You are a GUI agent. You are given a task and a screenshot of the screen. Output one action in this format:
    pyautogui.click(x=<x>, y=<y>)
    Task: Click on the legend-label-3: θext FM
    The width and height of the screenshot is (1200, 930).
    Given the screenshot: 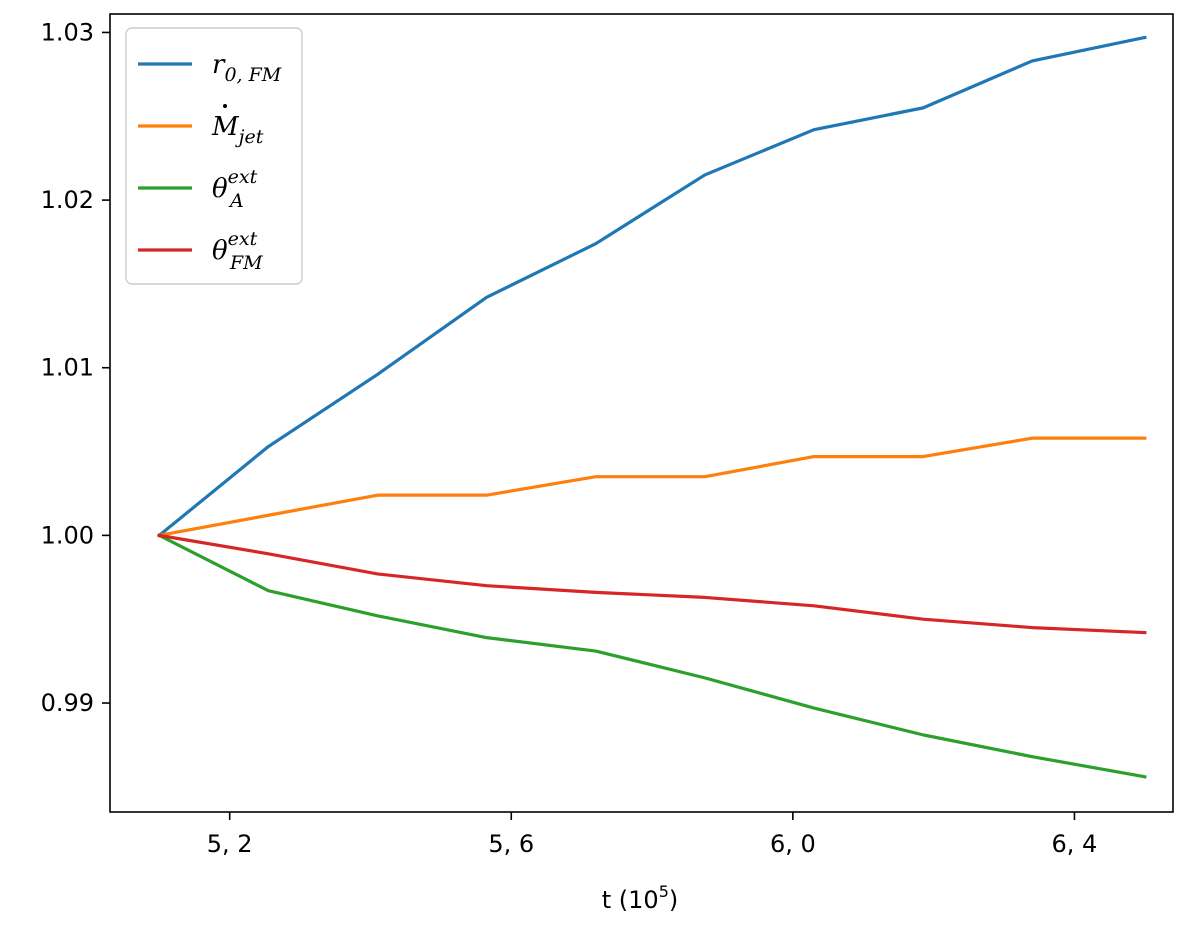 What is the action you would take?
    pyautogui.click(x=237, y=251)
    